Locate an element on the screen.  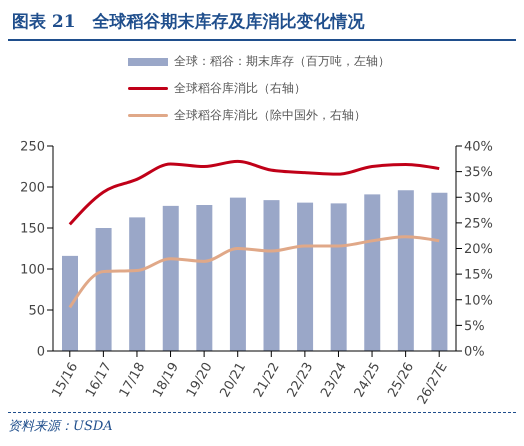
y2-tick-label: 0% is located at coordinates (474, 352).